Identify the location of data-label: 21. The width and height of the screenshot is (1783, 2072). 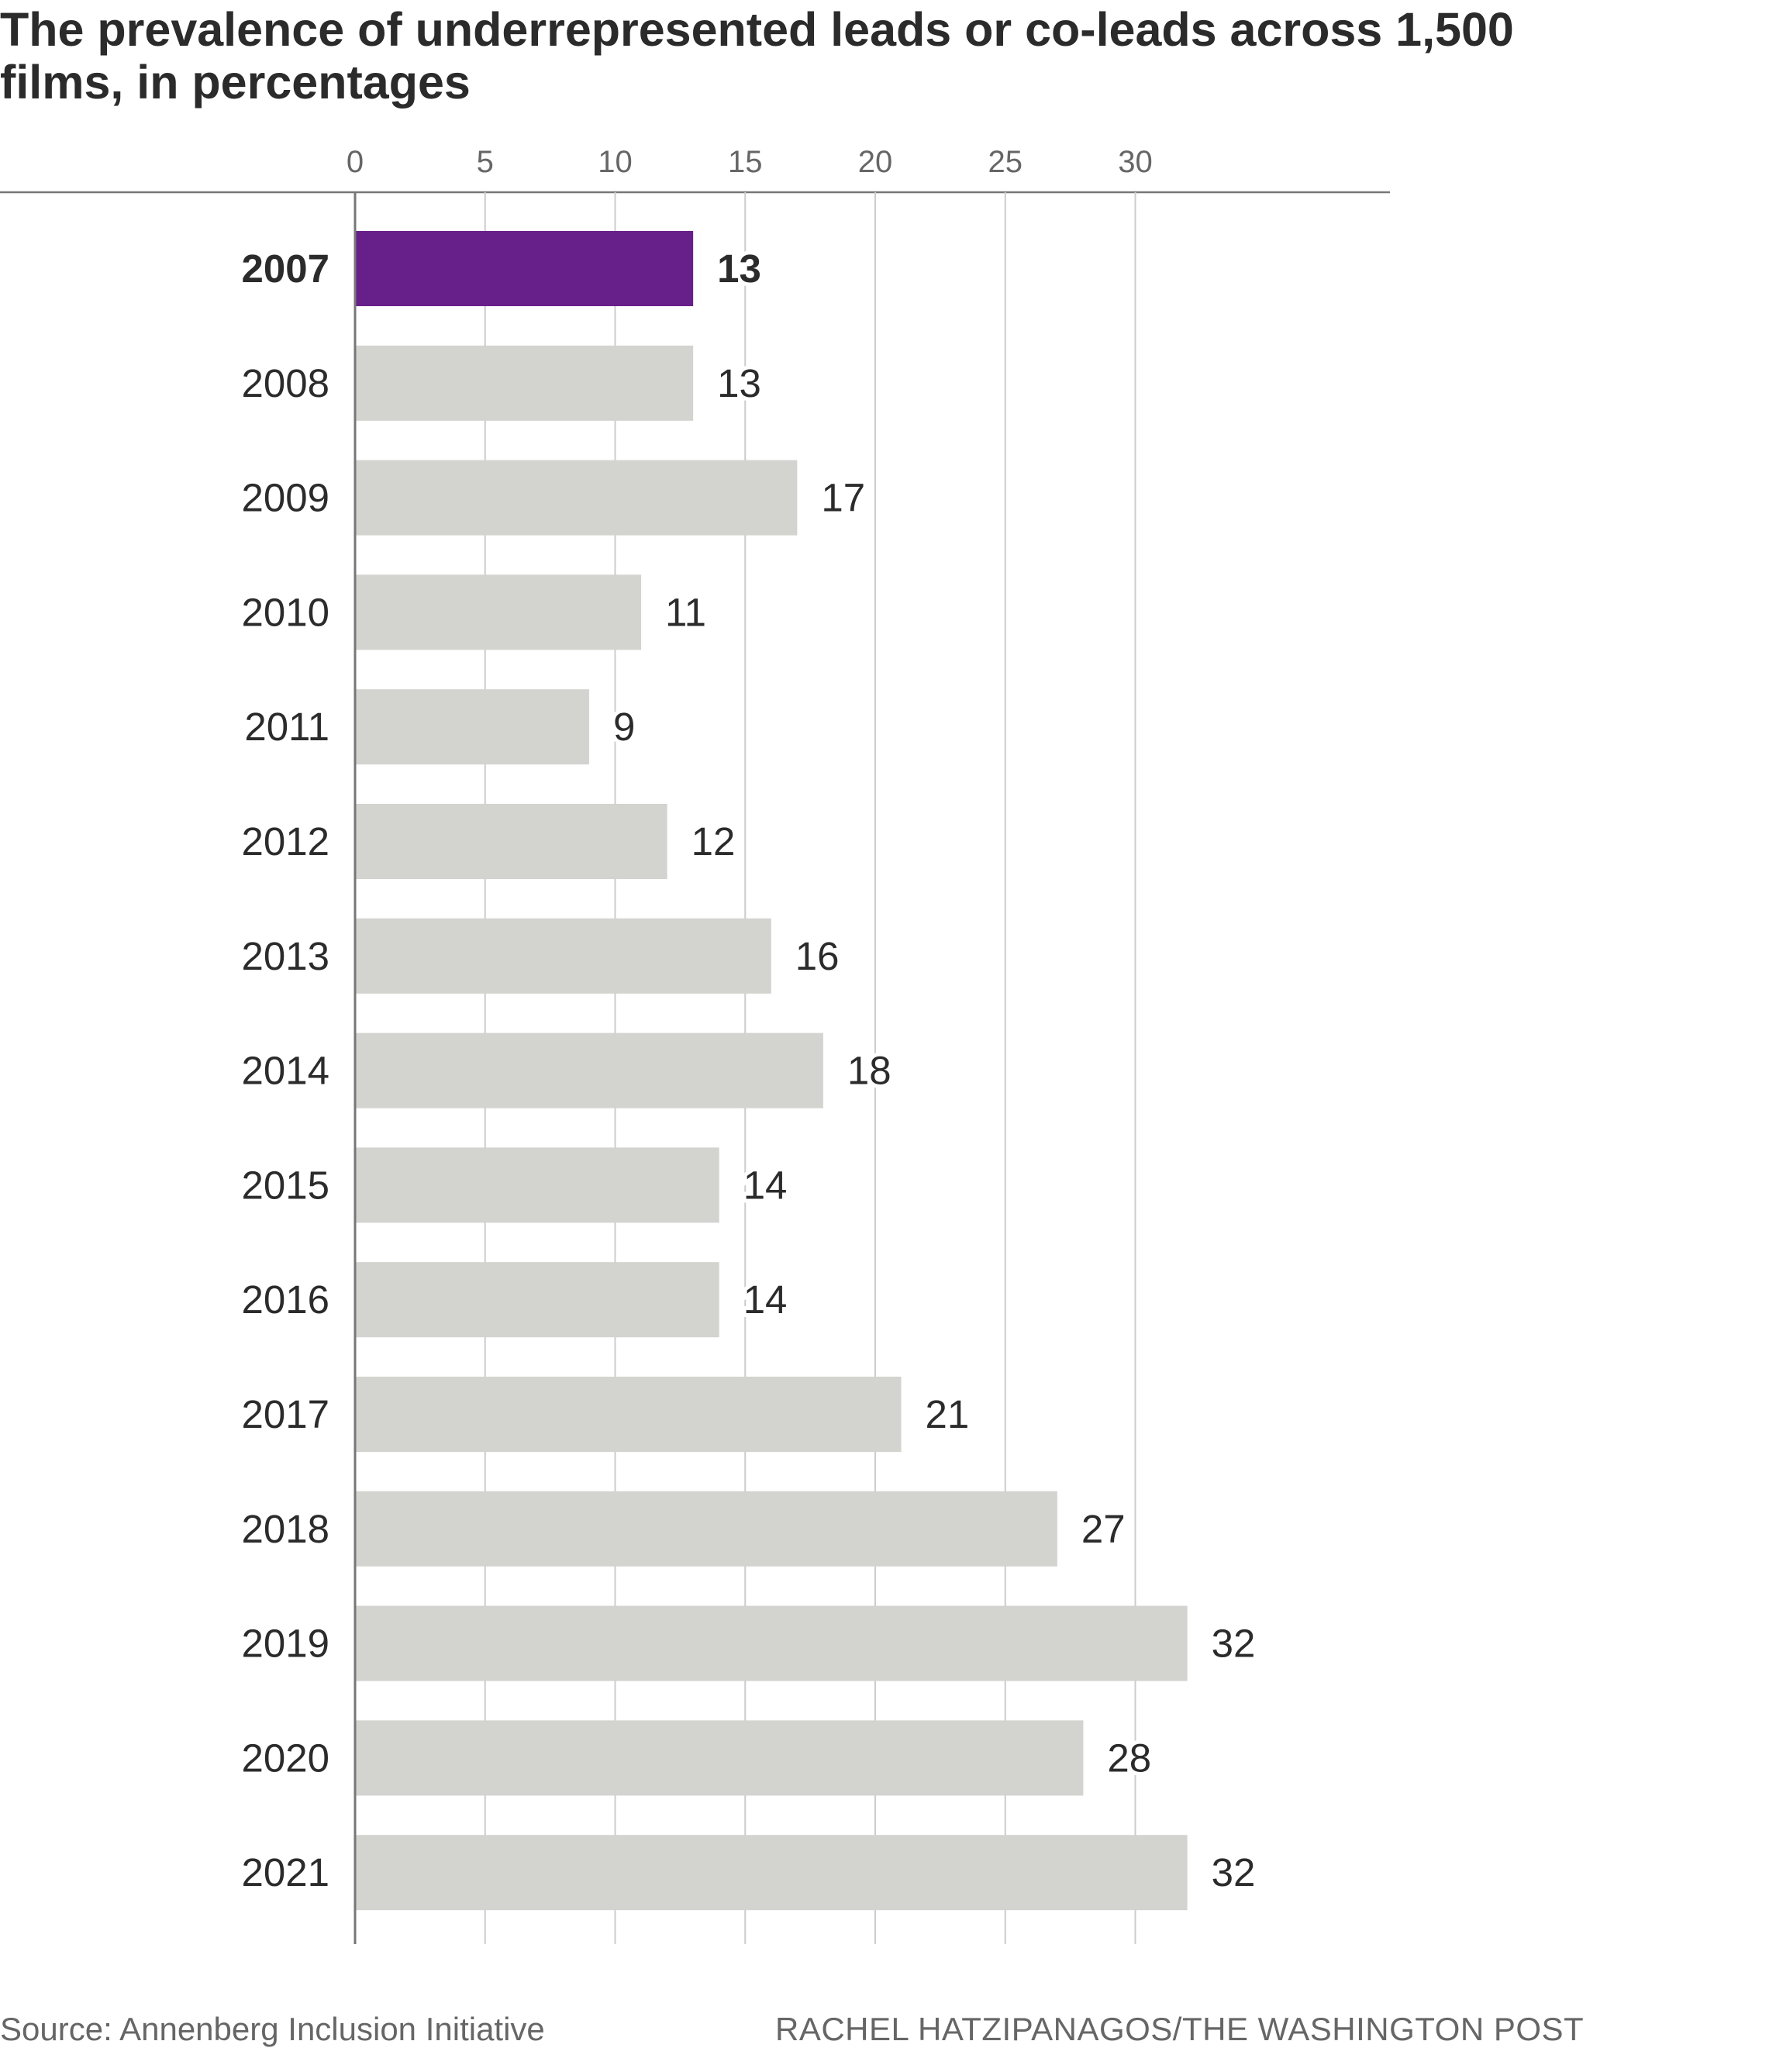
(948, 1414).